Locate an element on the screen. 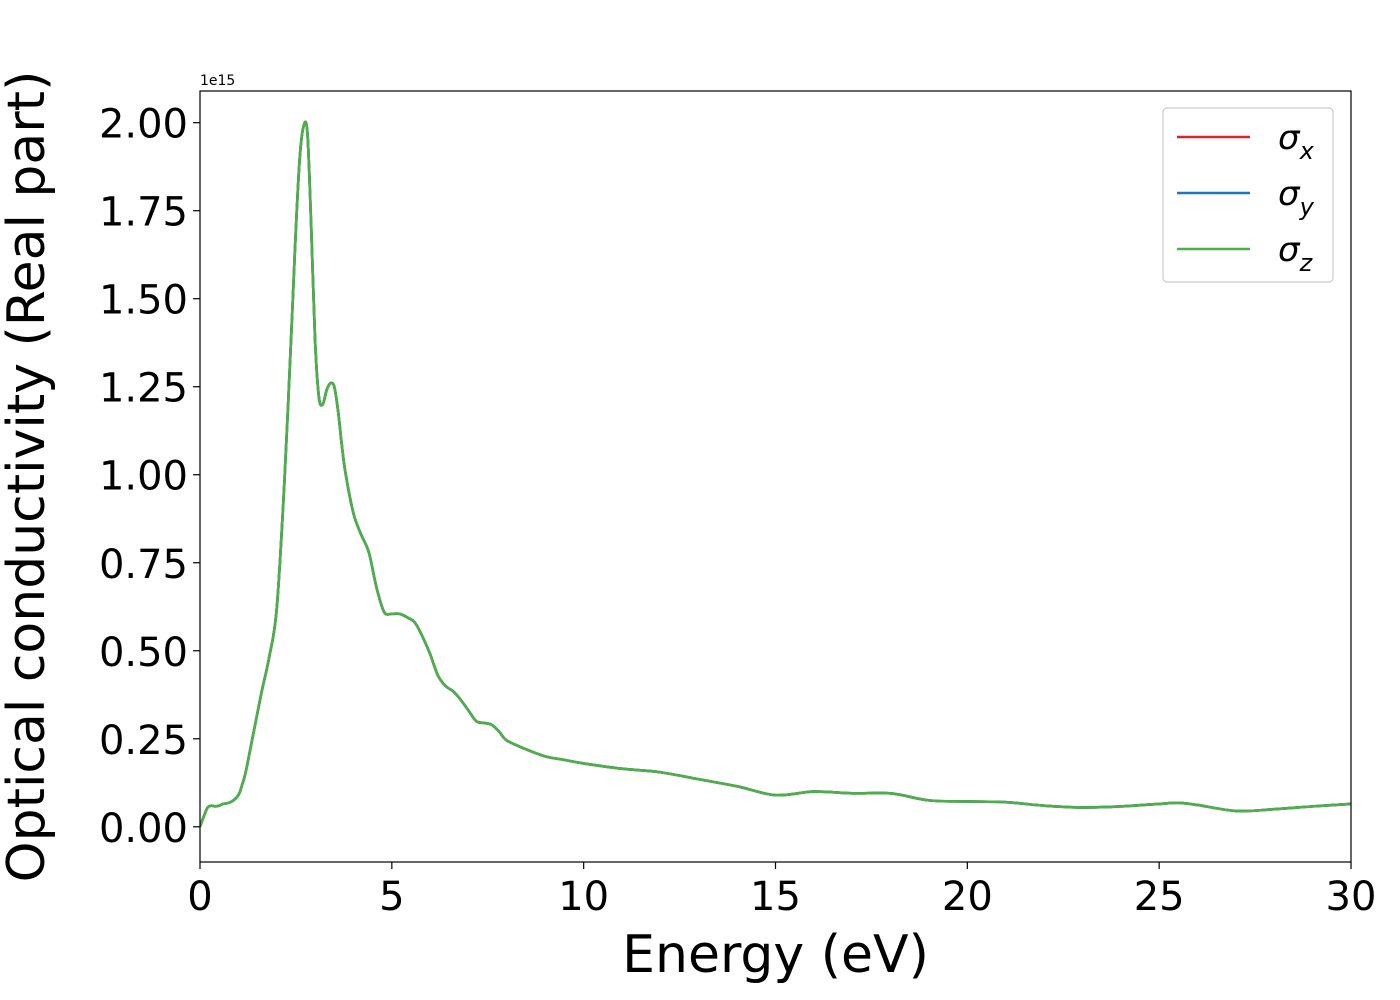 Image resolution: width=1400 pixels, height=1000 pixels. legend-label-z: σz is located at coordinates (1296, 253).